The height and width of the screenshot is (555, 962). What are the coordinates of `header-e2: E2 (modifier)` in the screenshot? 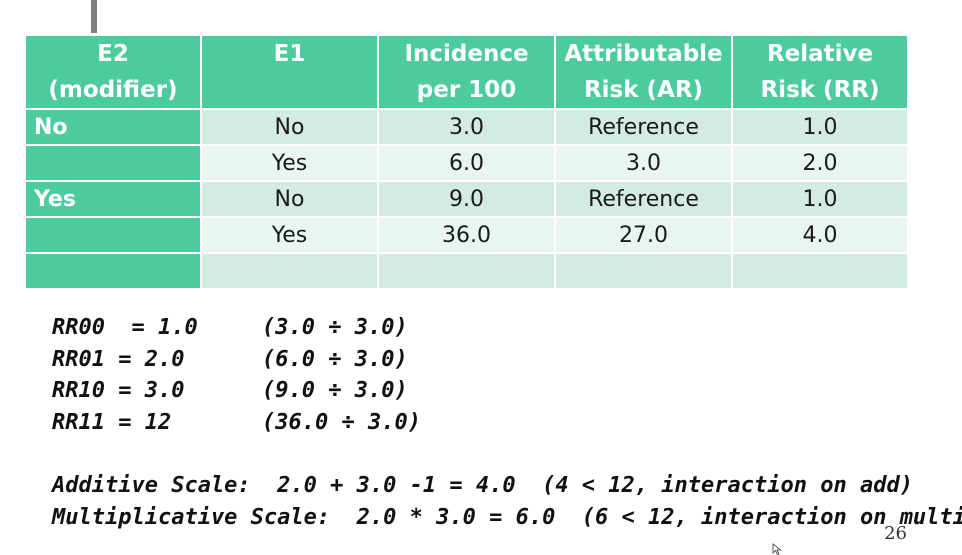 It's located at (113, 72).